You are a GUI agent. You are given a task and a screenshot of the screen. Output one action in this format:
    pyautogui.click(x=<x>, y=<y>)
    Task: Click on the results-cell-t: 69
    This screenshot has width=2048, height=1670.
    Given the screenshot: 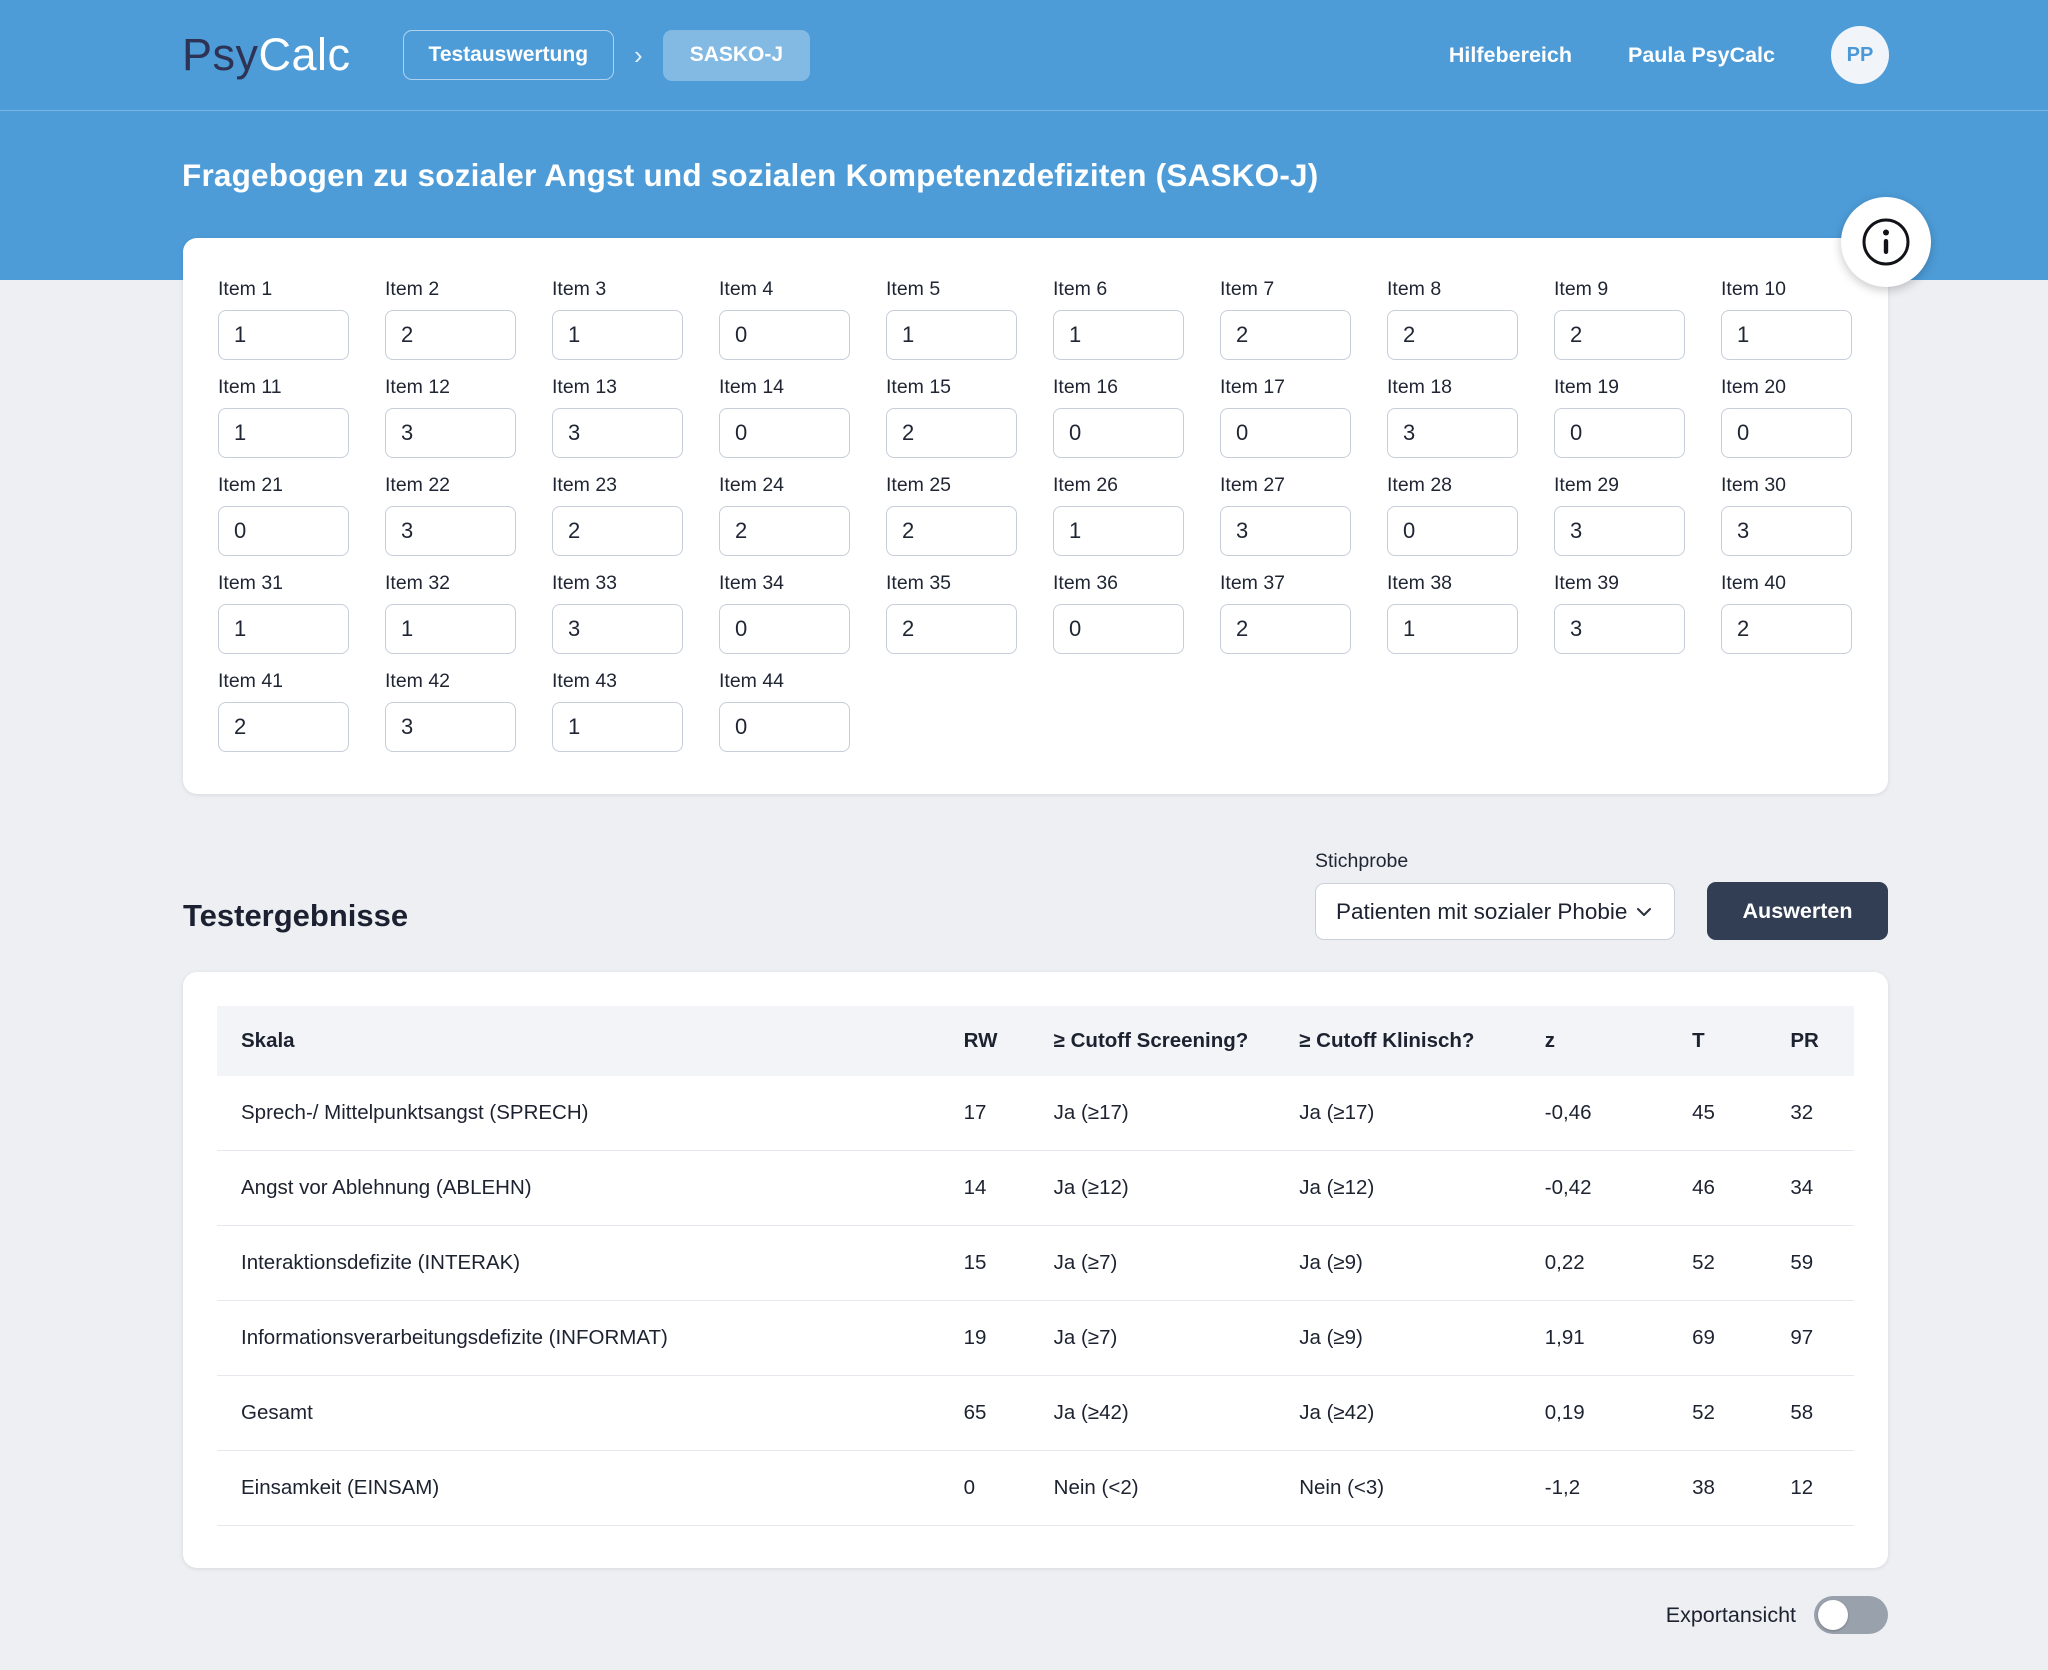 What is the action you would take?
    pyautogui.click(x=1731, y=1338)
    